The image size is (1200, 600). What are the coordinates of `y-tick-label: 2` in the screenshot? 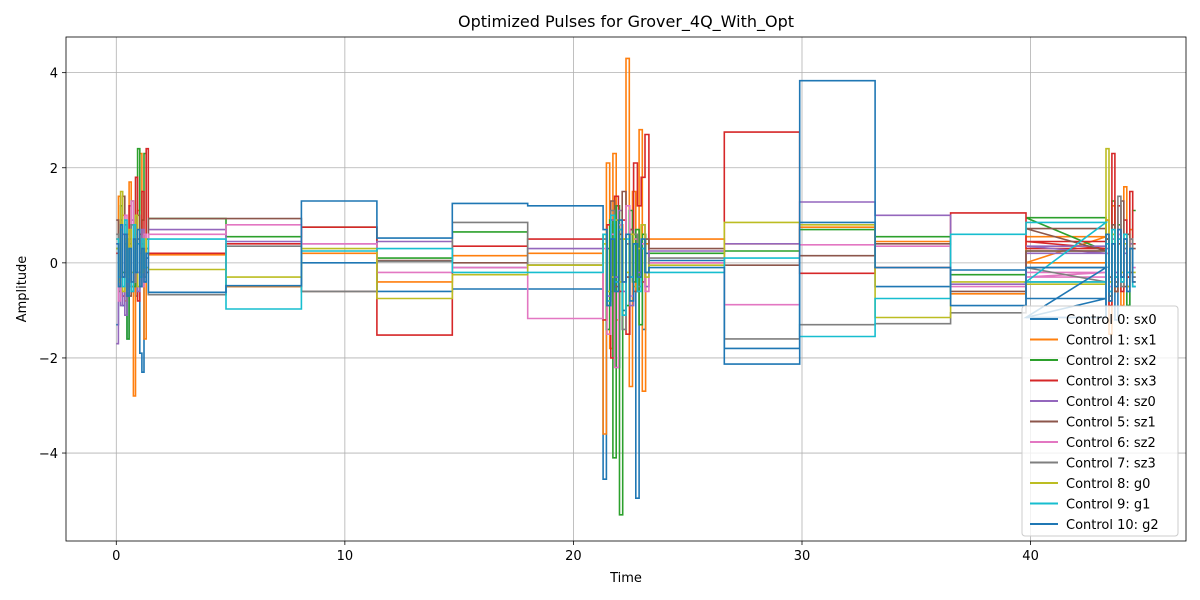 It's located at (54, 169).